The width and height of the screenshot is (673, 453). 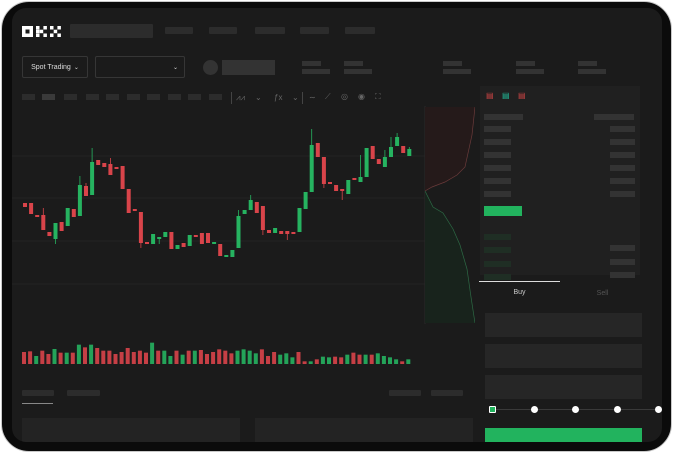 I want to click on bid-price, so click(x=497, y=277).